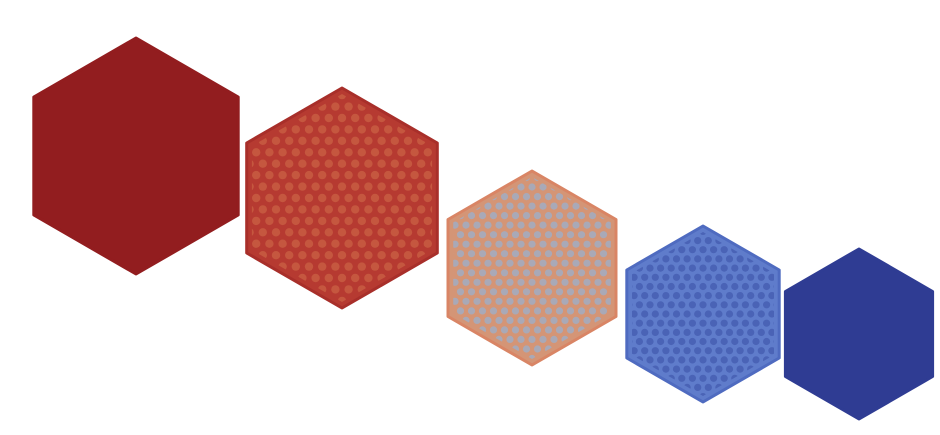 This screenshot has width=940, height=435. What do you see at coordinates (703, 314) in the screenshot?
I see `hexagon-blue-dots` at bounding box center [703, 314].